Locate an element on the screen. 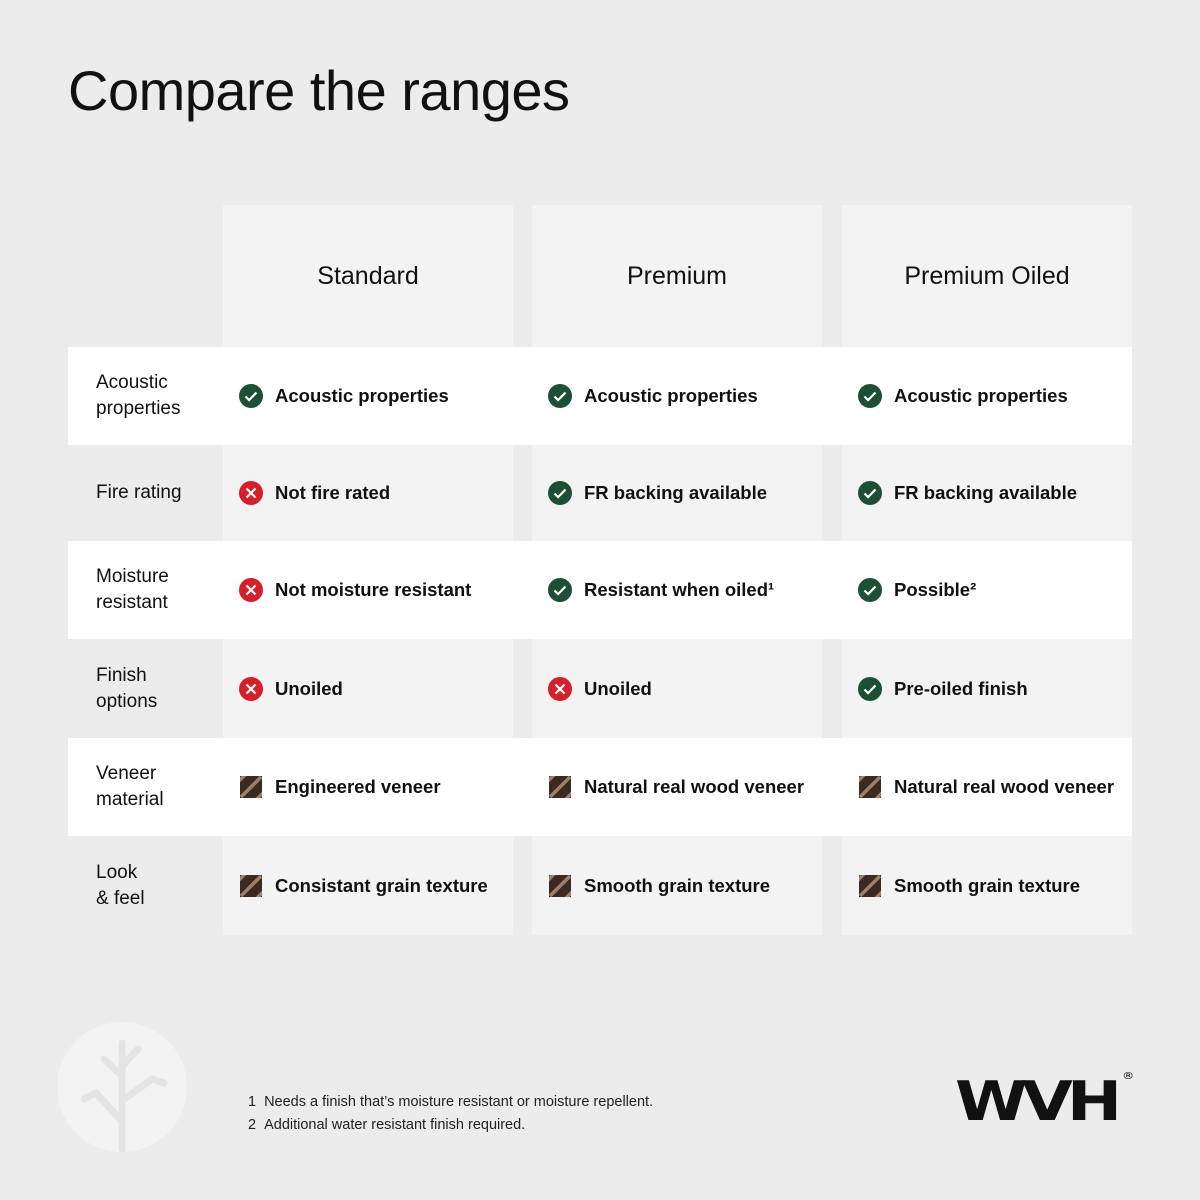 Image resolution: width=1200 pixels, height=1200 pixels. row-label: Veneer material is located at coordinates (130, 786).